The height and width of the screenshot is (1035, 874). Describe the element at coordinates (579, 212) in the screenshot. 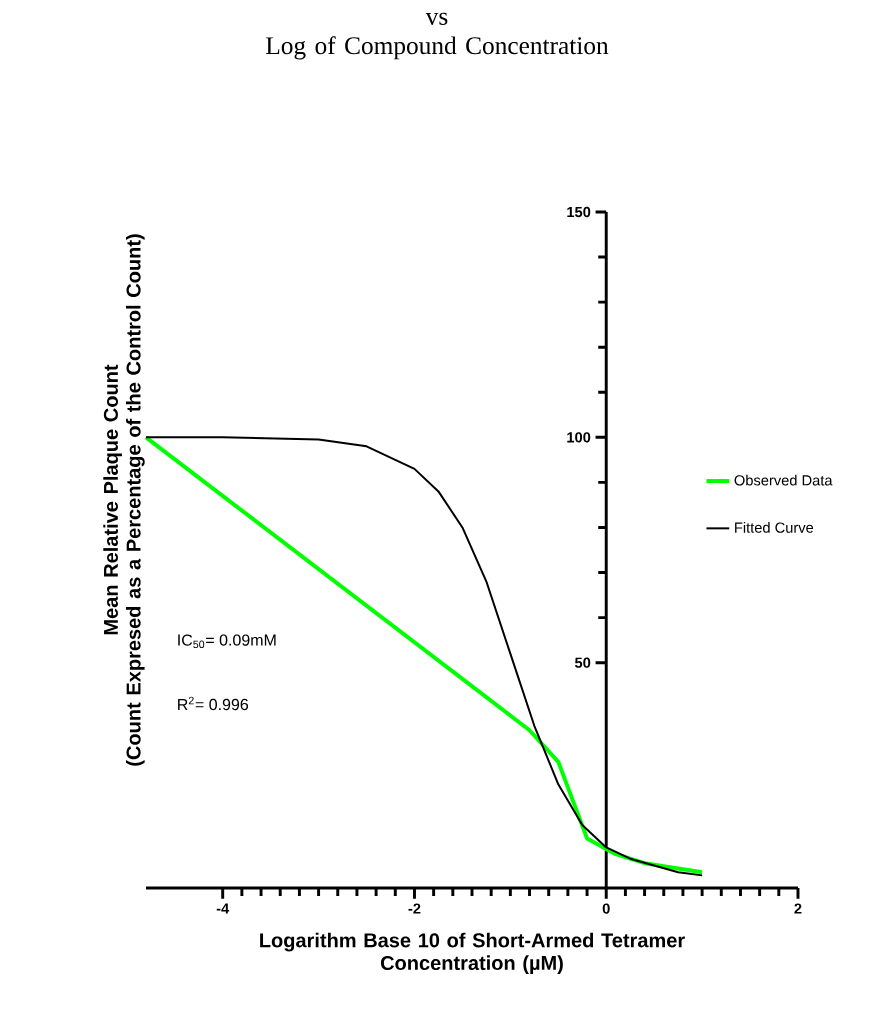

I see `y-tick-label: 150` at that location.